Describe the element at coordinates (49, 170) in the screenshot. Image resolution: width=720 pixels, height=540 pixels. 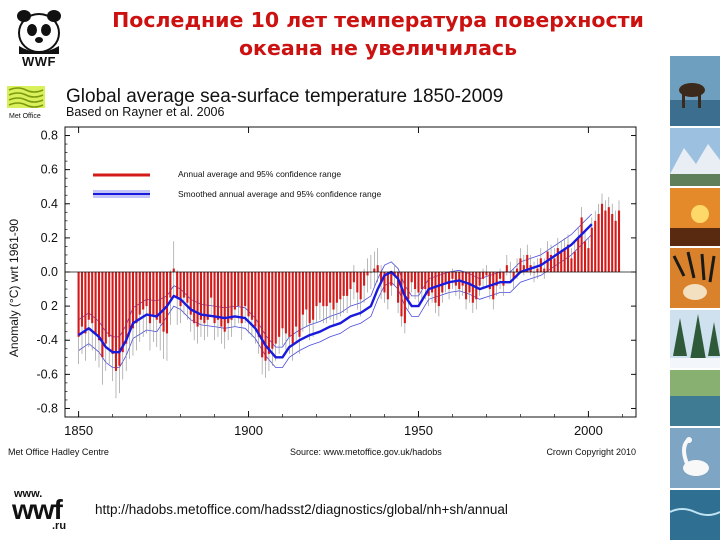
I see `y-tick-label: 0.6` at that location.